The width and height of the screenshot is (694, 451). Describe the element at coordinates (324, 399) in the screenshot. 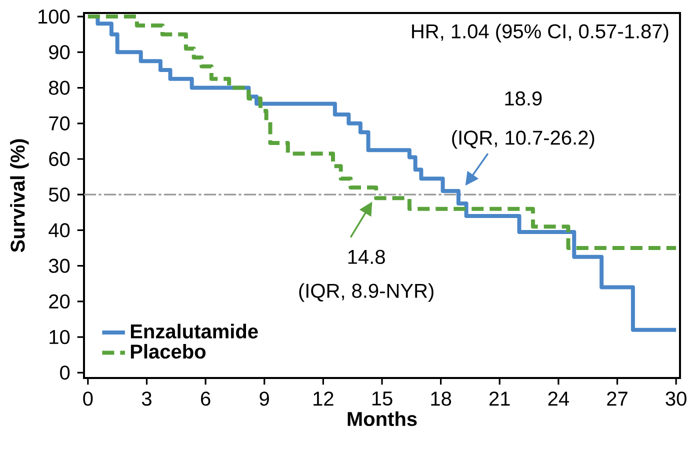

I see `x-tick-label: 12` at that location.